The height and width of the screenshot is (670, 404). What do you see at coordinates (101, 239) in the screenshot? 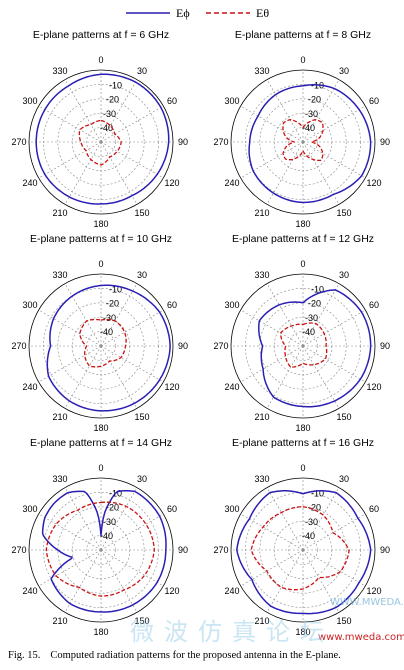
I see `chart-title-3: E-plane patterns at f = 10 GHz` at bounding box center [101, 239].